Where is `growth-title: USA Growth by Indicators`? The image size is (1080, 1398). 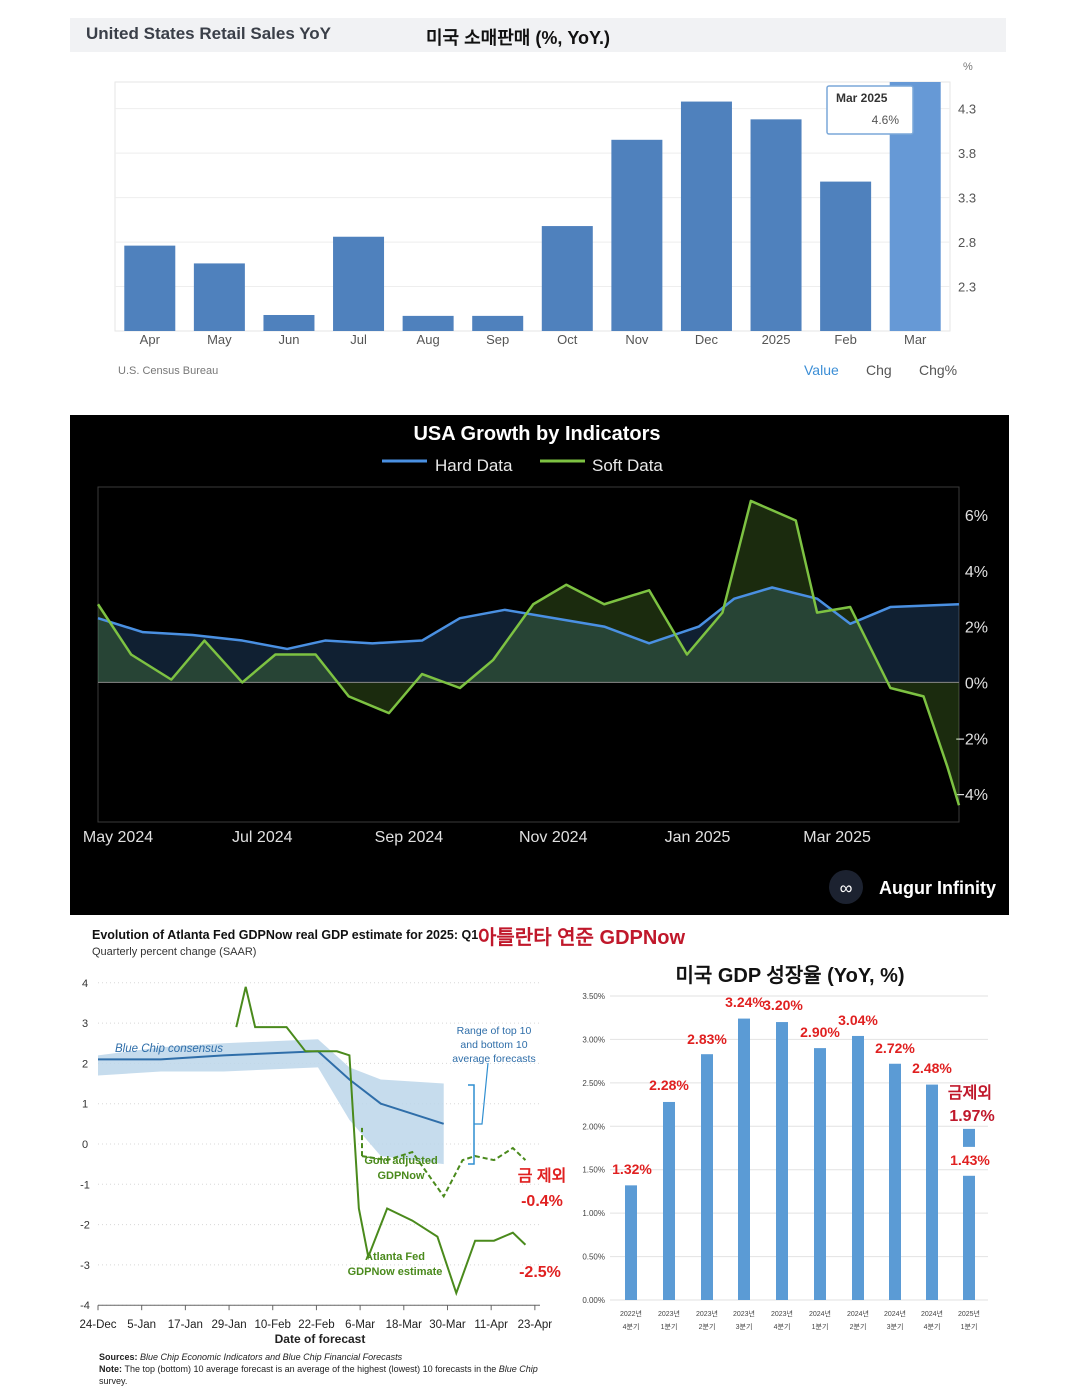
growth-title: USA Growth by Indicators is located at coordinates (536, 434).